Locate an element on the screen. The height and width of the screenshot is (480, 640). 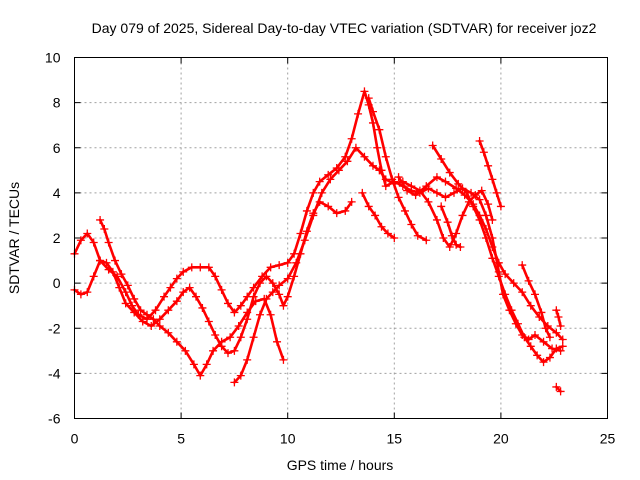
x-tick-label: 15 is located at coordinates (395, 439).